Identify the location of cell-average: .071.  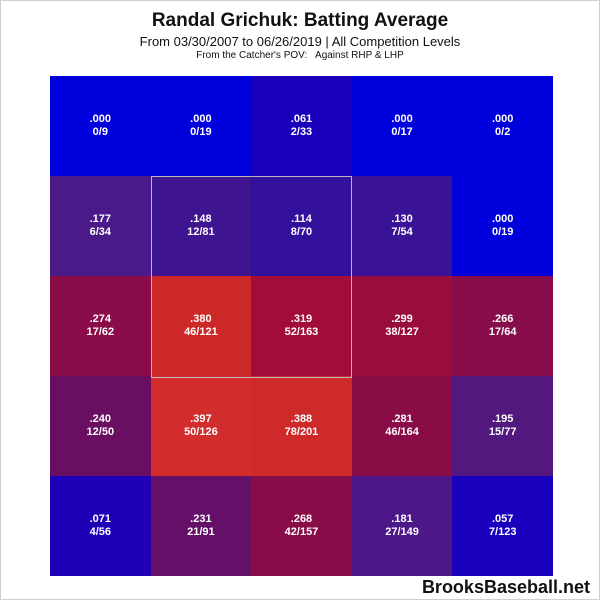
(100, 519).